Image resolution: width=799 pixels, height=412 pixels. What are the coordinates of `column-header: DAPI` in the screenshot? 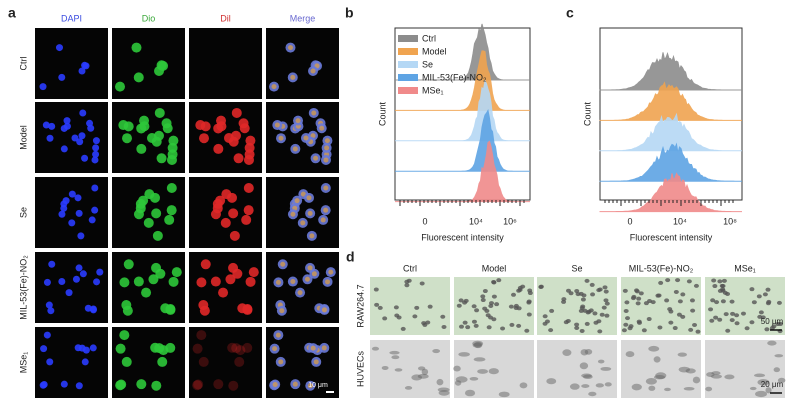 It's located at (71, 18).